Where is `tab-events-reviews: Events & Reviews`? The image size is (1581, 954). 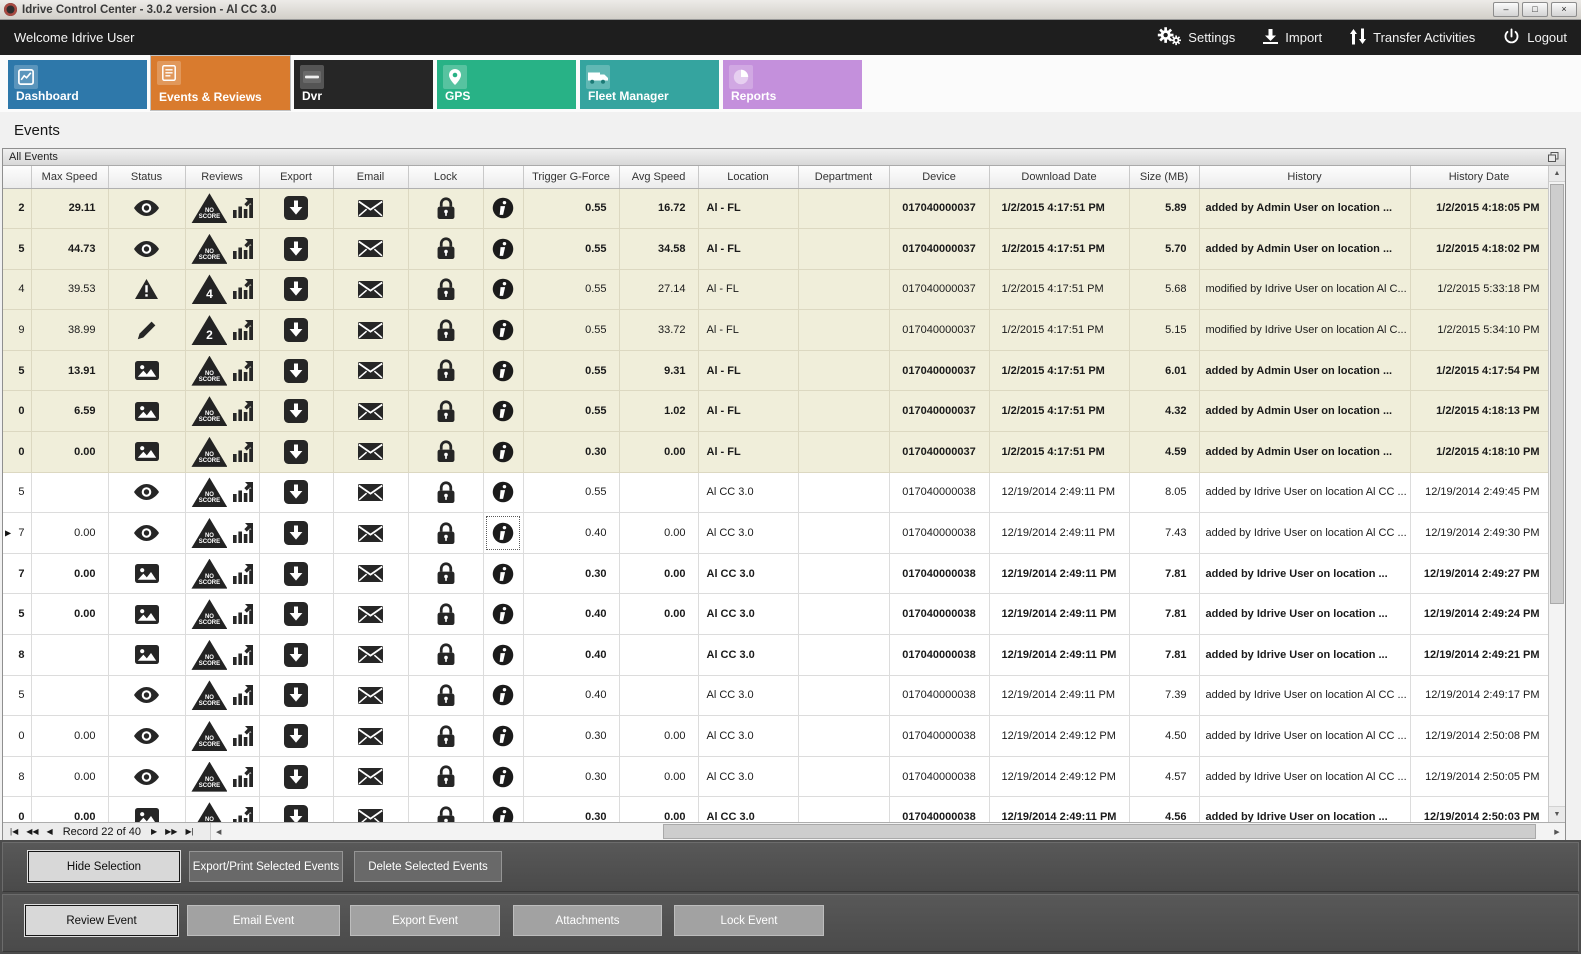 tab-events-reviews: Events & Reviews is located at coordinates (220, 83).